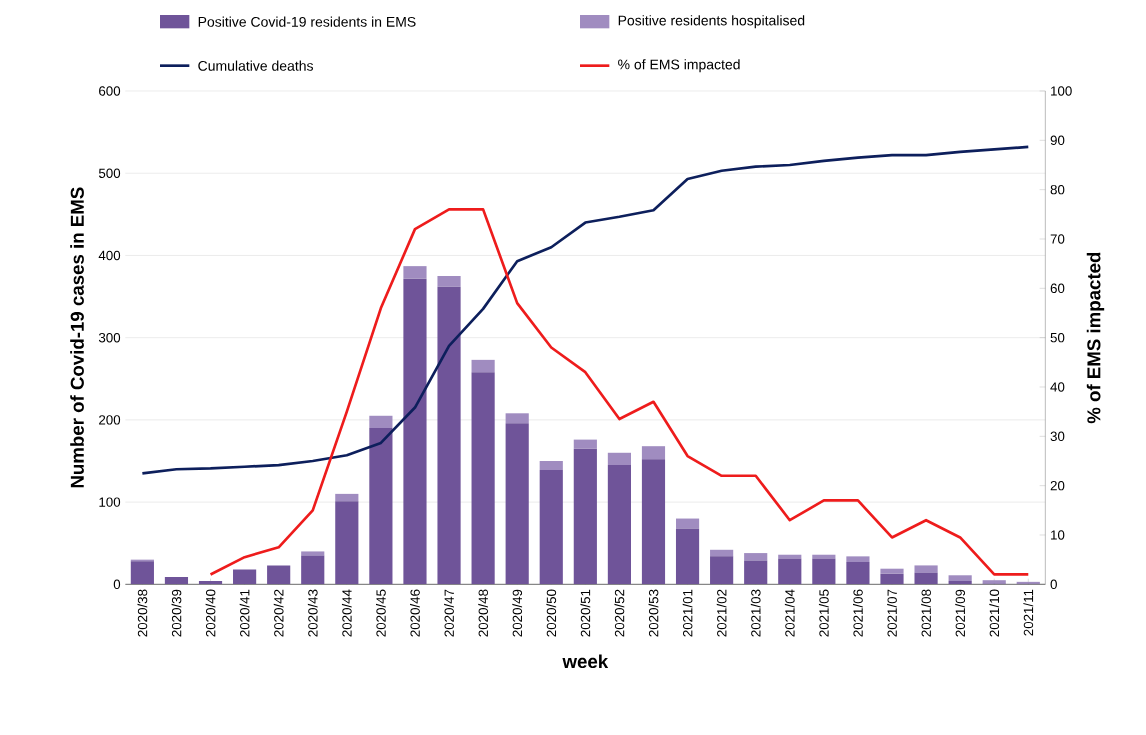 The height and width of the screenshot is (735, 1146). Describe the element at coordinates (1057, 485) in the screenshot. I see `y2-tick-label: 20` at that location.